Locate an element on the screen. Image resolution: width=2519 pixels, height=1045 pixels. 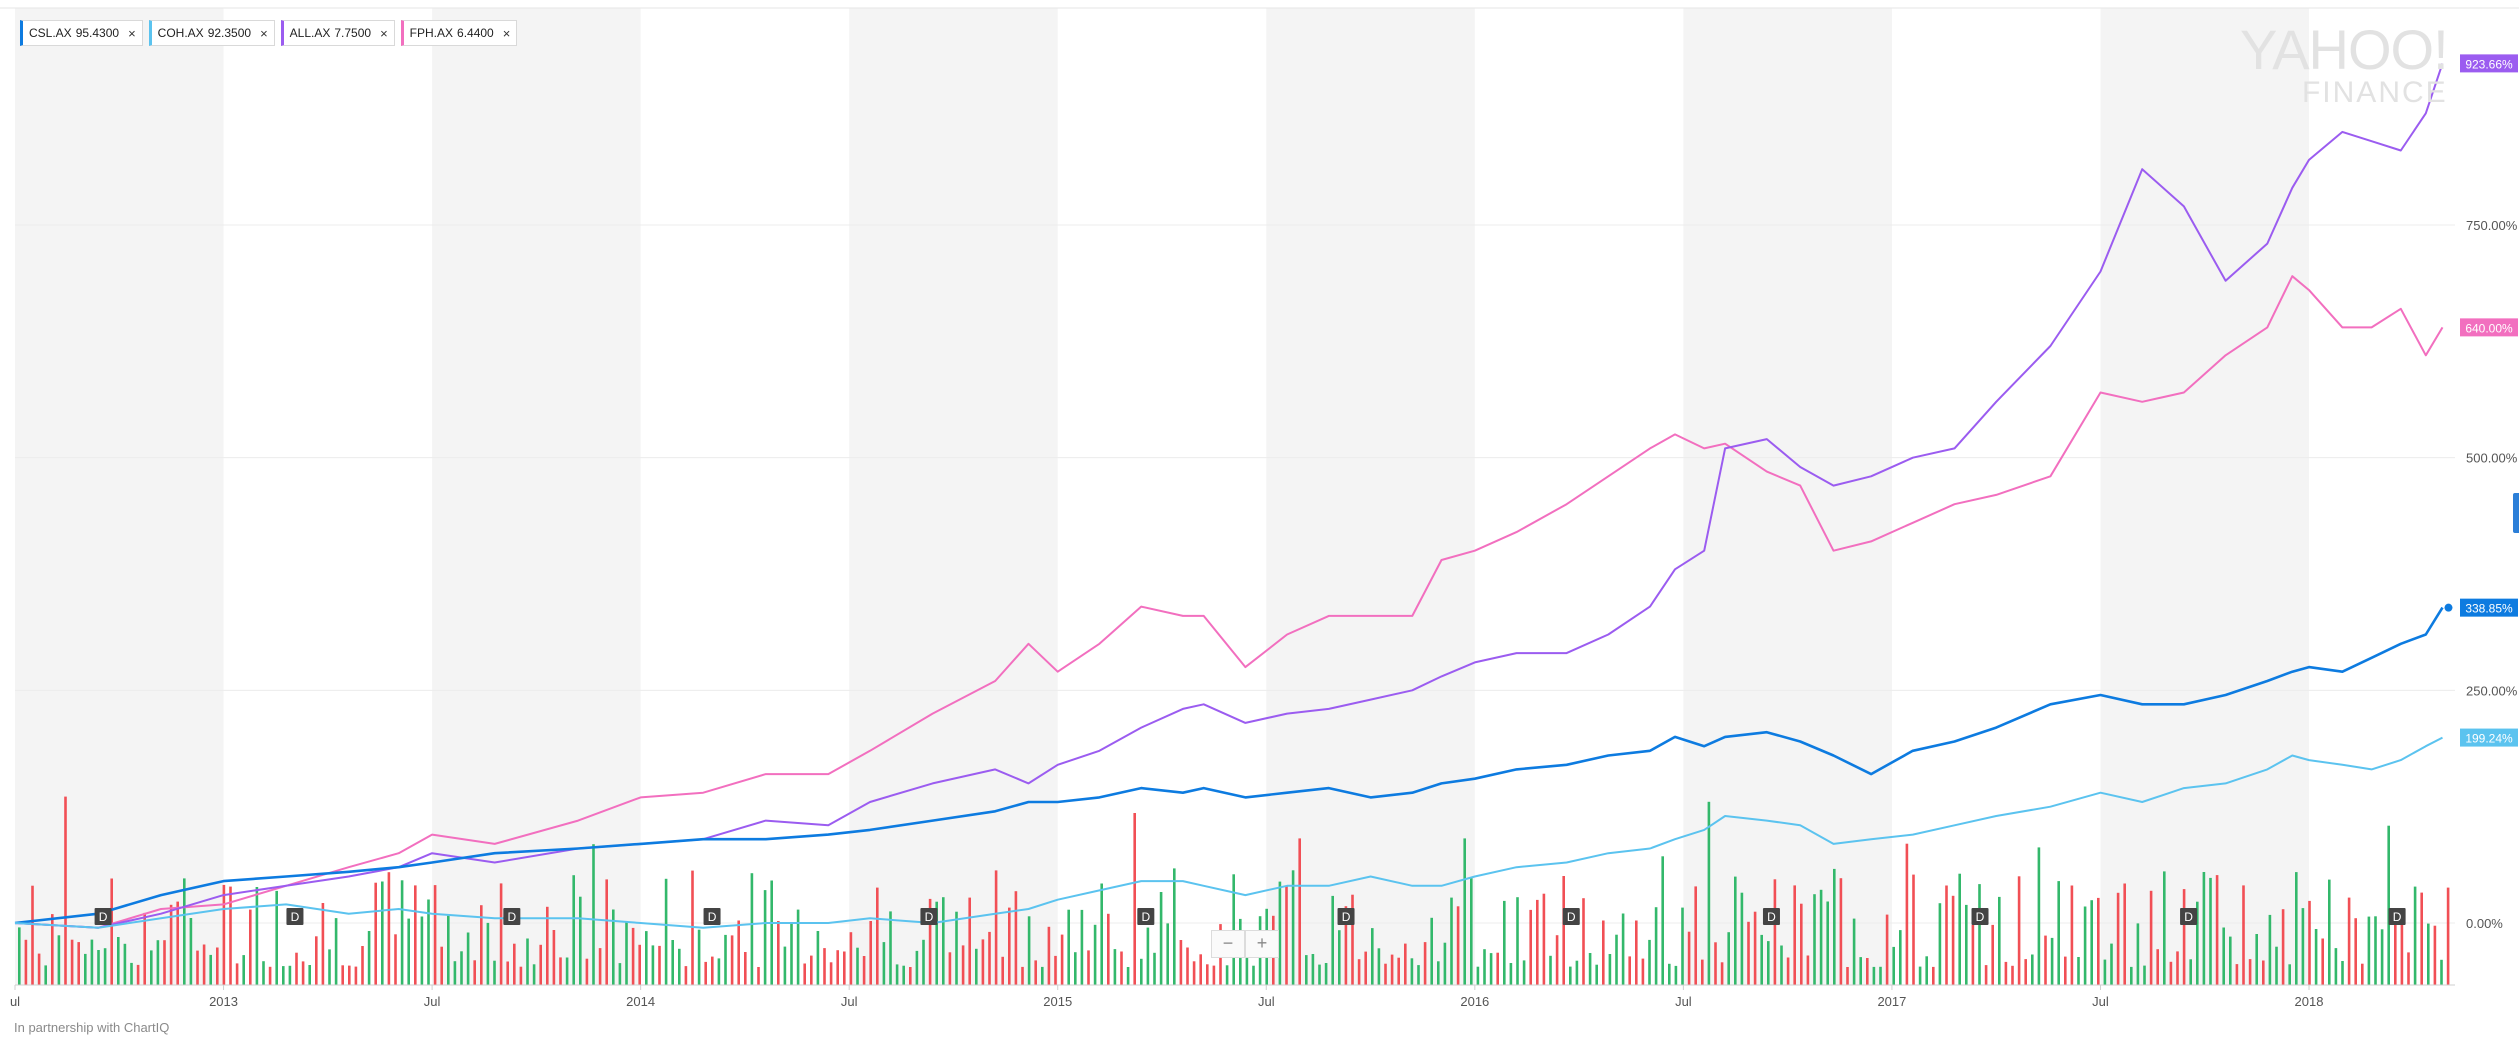
y-axis: 0.00% 250.00% 500.00% 750.00% is located at coordinates (2492, 574).